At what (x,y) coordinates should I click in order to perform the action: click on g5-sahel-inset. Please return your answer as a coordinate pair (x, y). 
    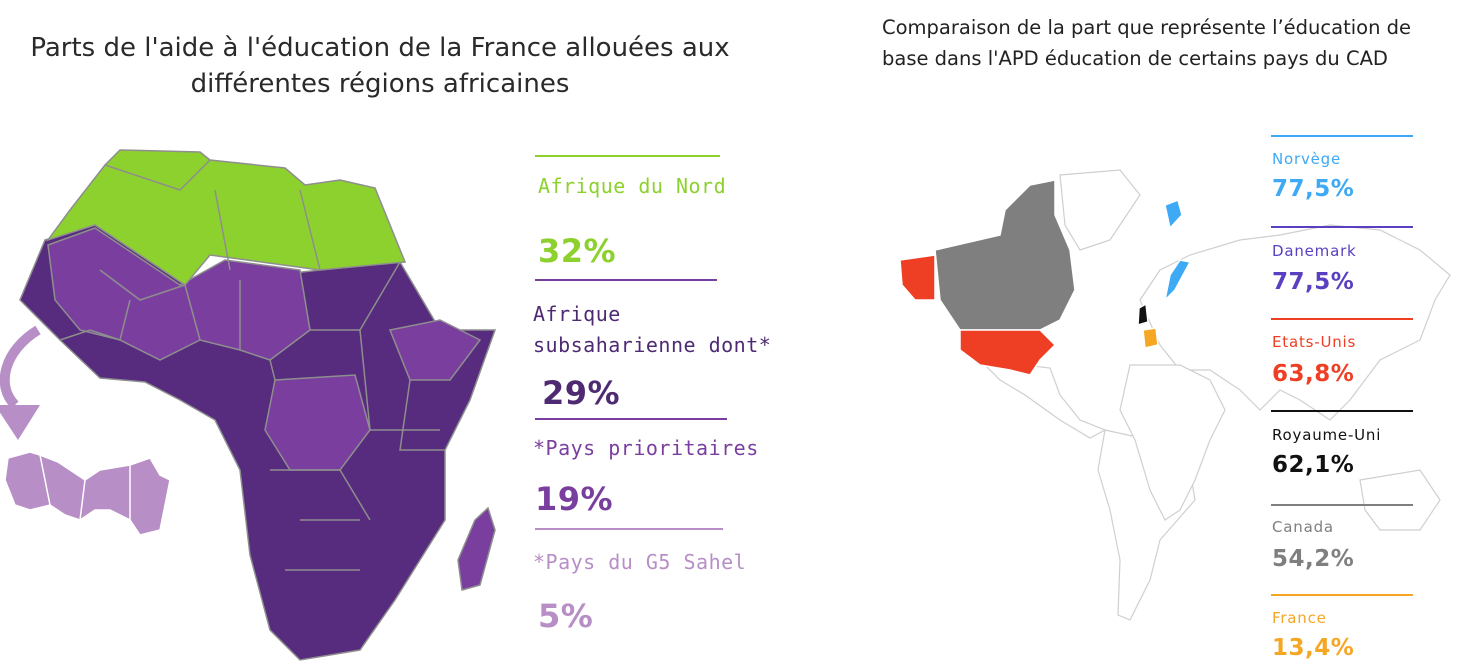
    Looking at the image, I should click on (87, 493).